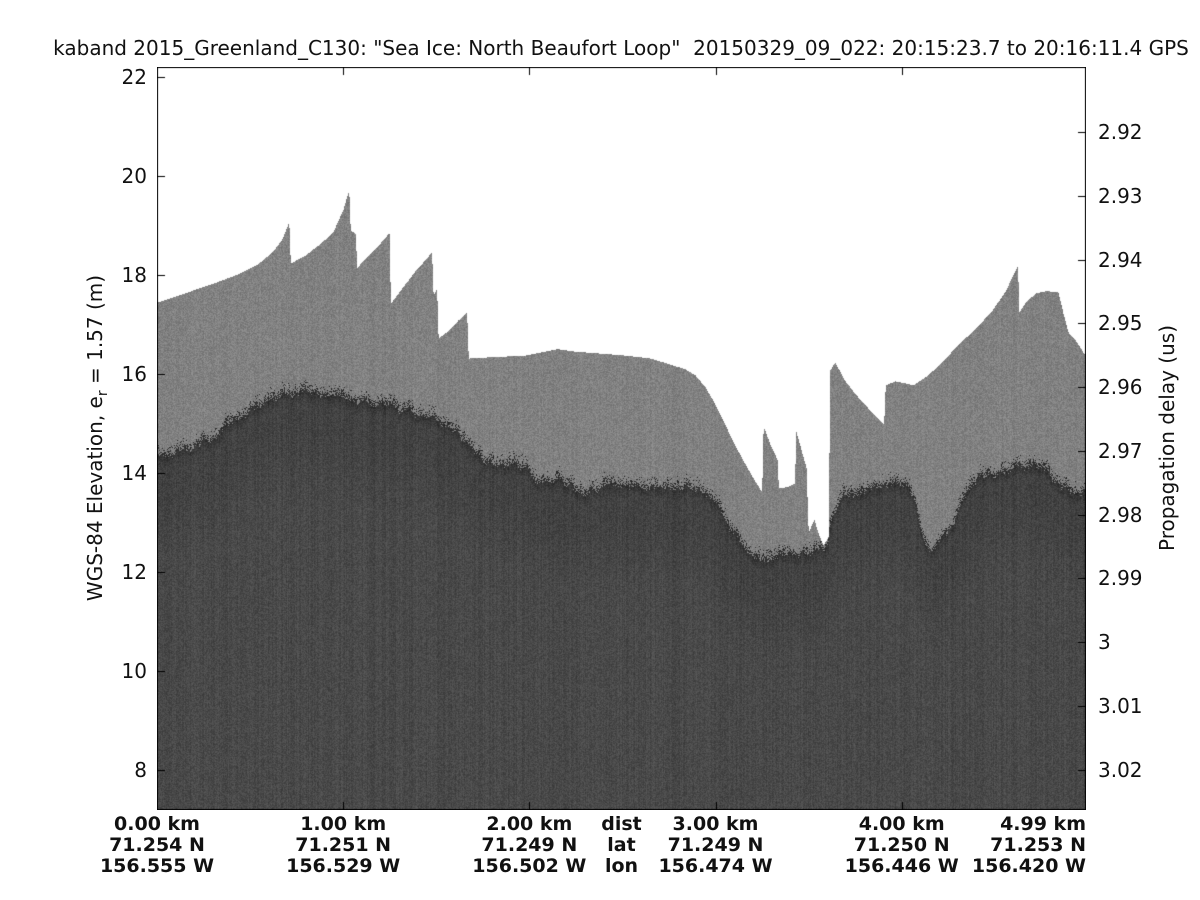 The width and height of the screenshot is (1200, 900). What do you see at coordinates (134, 274) in the screenshot?
I see `left-axis-tick-label: 18` at bounding box center [134, 274].